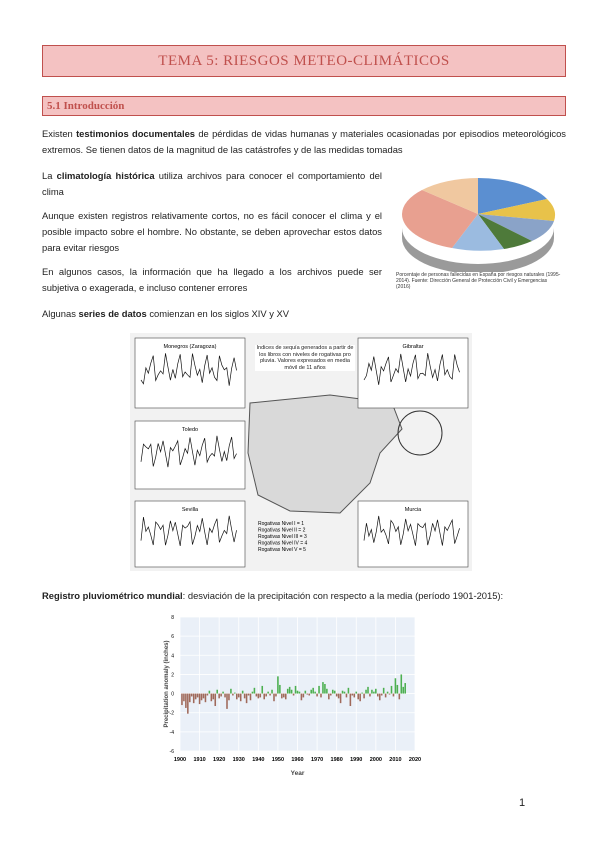 This screenshot has height=848, width=600. I want to click on bold-text: Registro pluviométrico mundial, so click(112, 595).